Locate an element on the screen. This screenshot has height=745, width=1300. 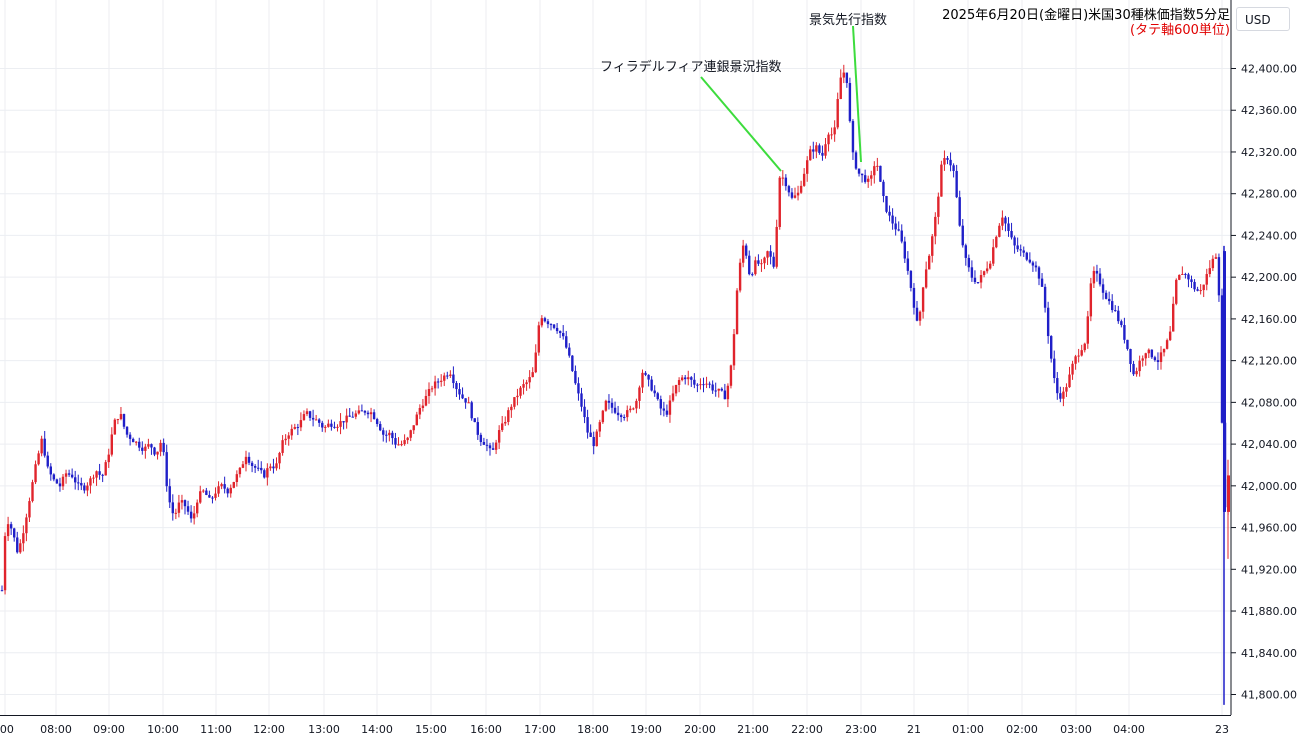
x-tick-label: 09:00 is located at coordinates (109, 729).